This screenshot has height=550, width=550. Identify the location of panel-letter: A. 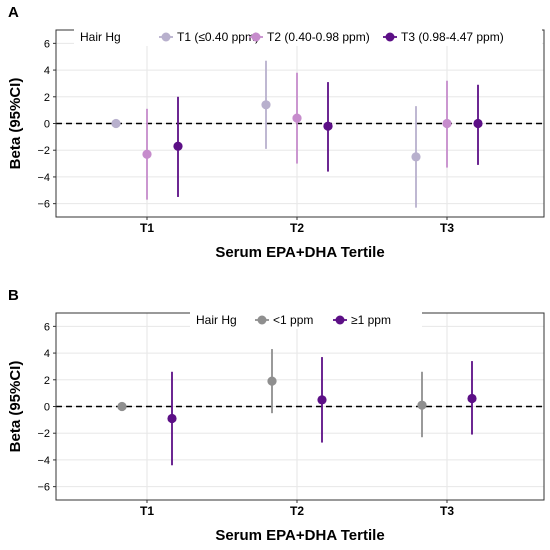
(13, 12).